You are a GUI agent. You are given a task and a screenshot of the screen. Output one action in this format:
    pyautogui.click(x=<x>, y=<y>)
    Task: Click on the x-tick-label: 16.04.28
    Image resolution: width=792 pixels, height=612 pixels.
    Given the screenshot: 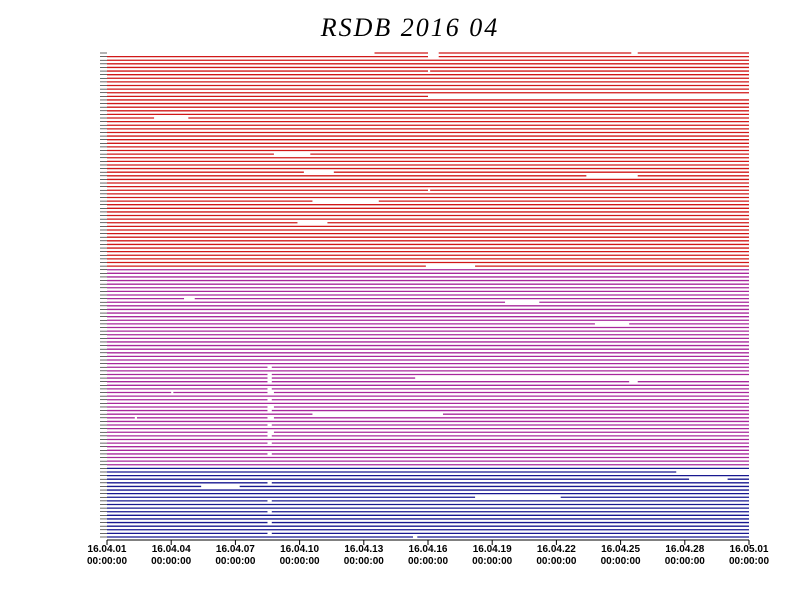 What is the action you would take?
    pyautogui.click(x=684, y=549)
    